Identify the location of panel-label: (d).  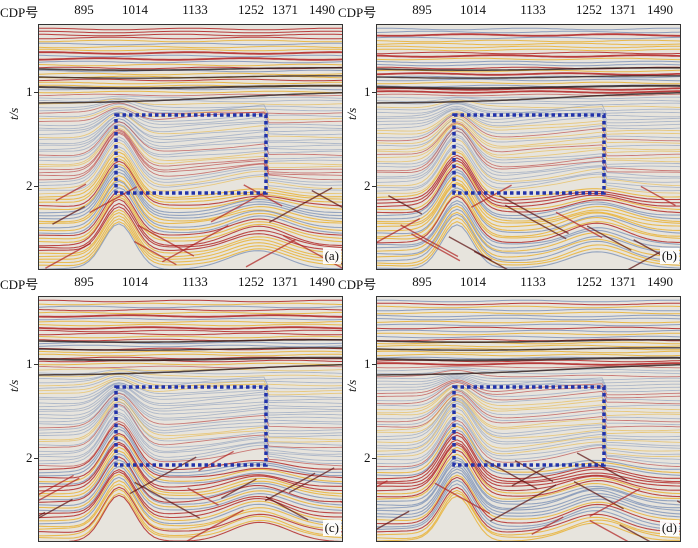
(669, 528).